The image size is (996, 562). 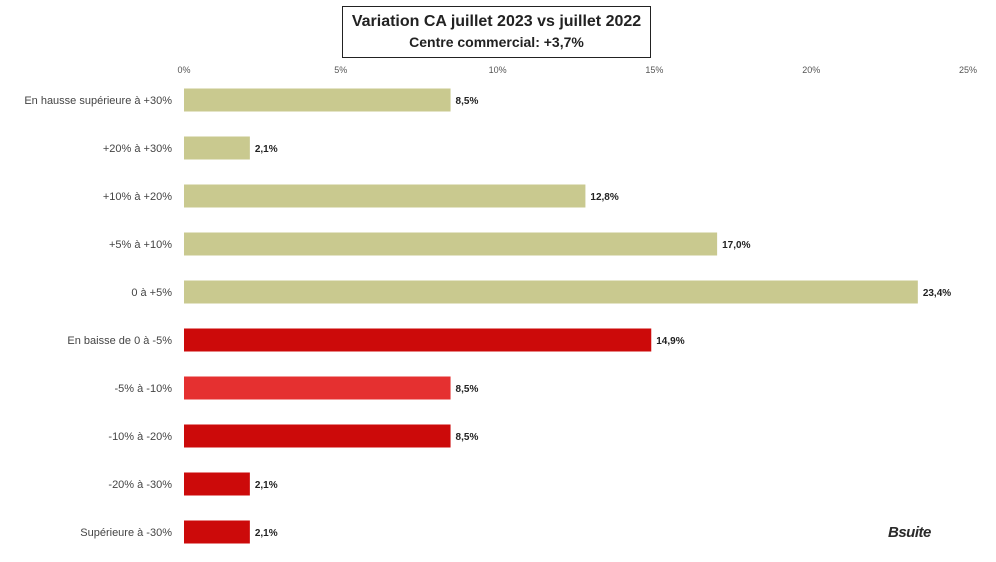 What do you see at coordinates (140, 485) in the screenshot?
I see `y-category-label: -20% à -30%` at bounding box center [140, 485].